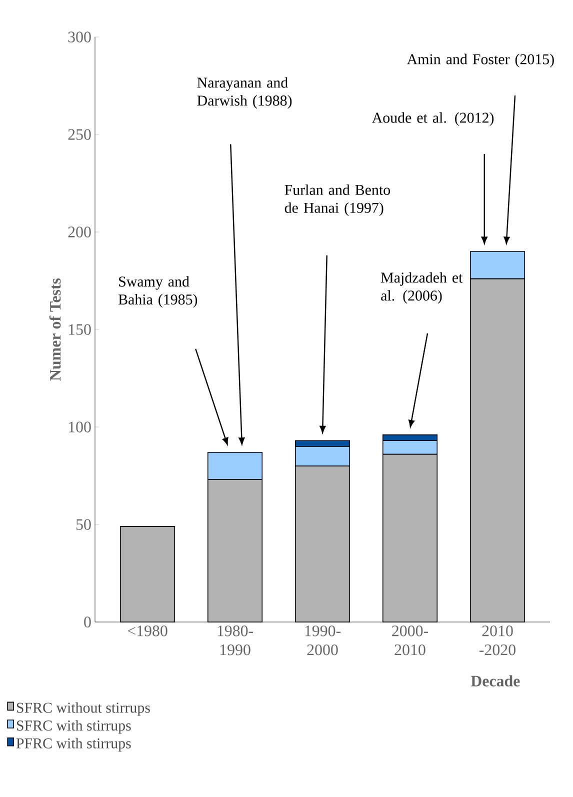  Describe the element at coordinates (73, 745) in the screenshot. I see `legend-label: PFRC with stirrups` at that location.